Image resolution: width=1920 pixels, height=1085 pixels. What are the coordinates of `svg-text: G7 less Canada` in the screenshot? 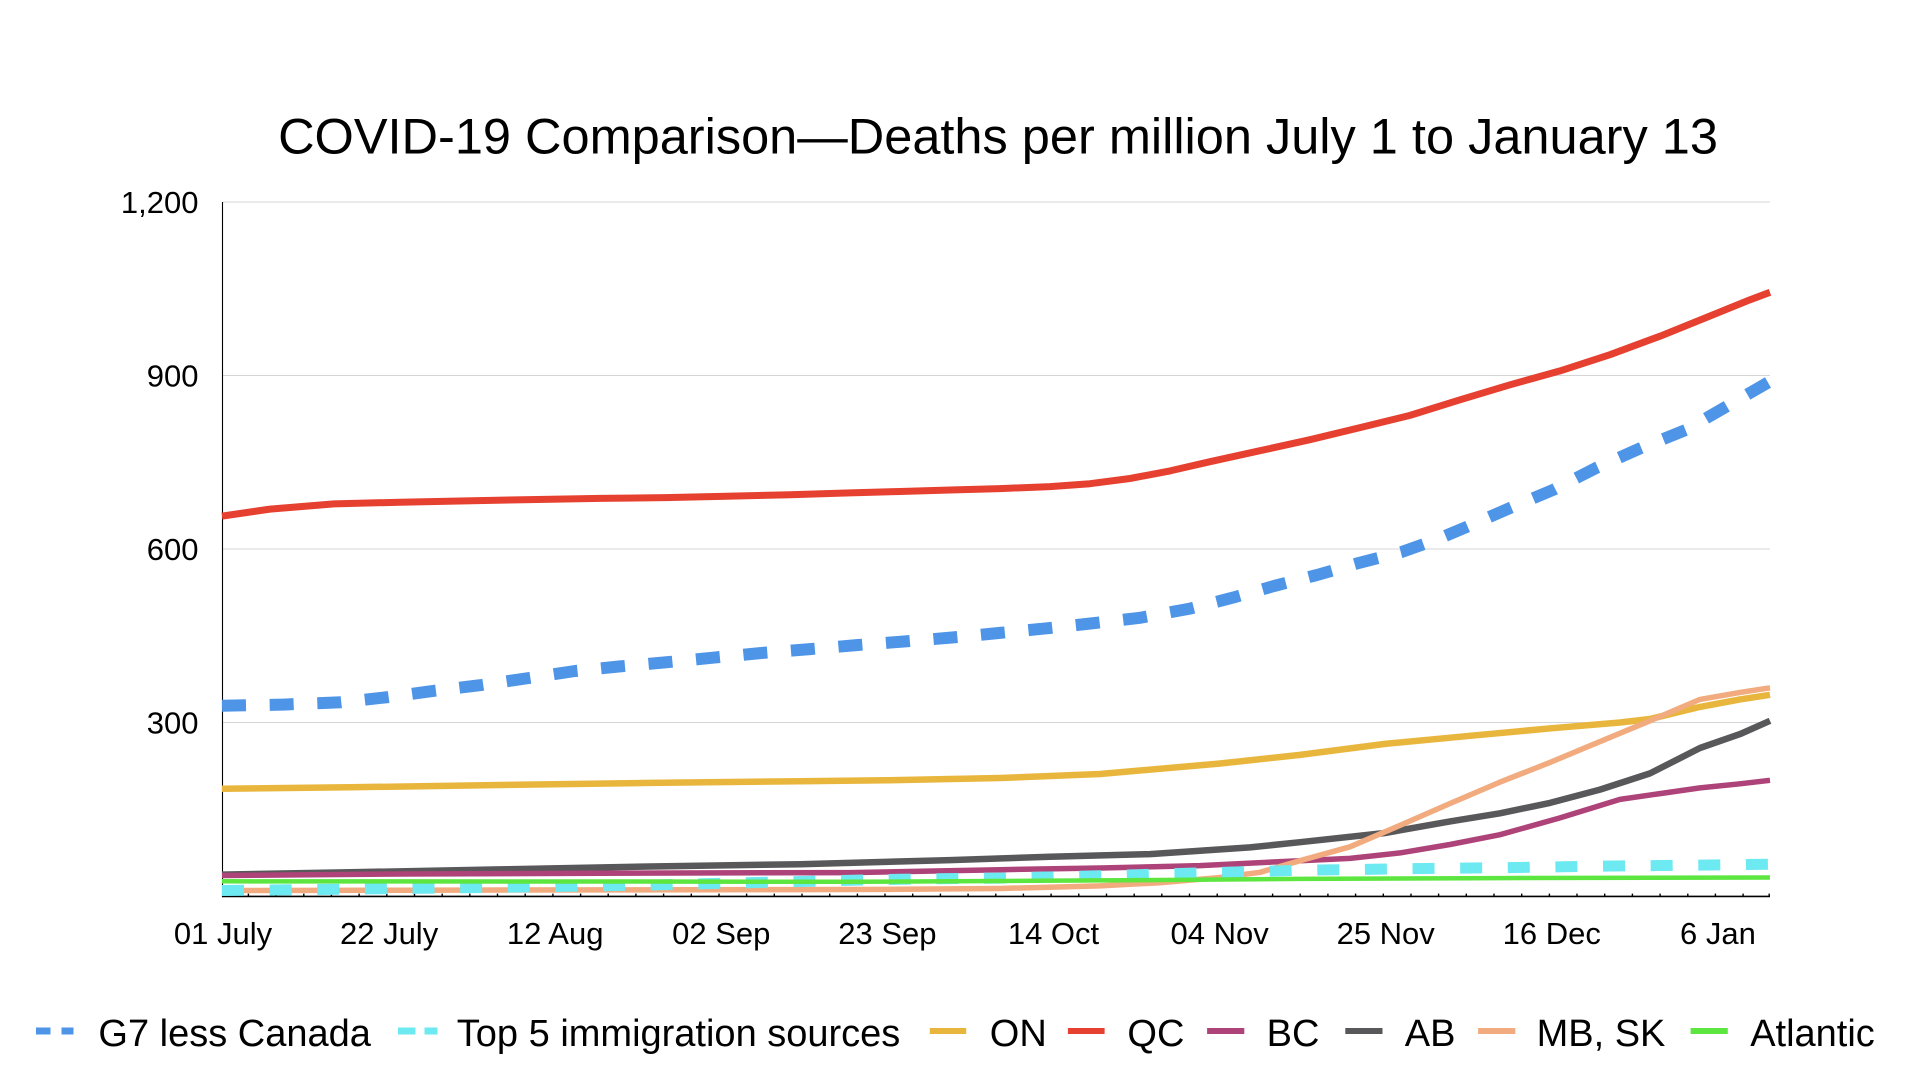 It's located at (234, 1034).